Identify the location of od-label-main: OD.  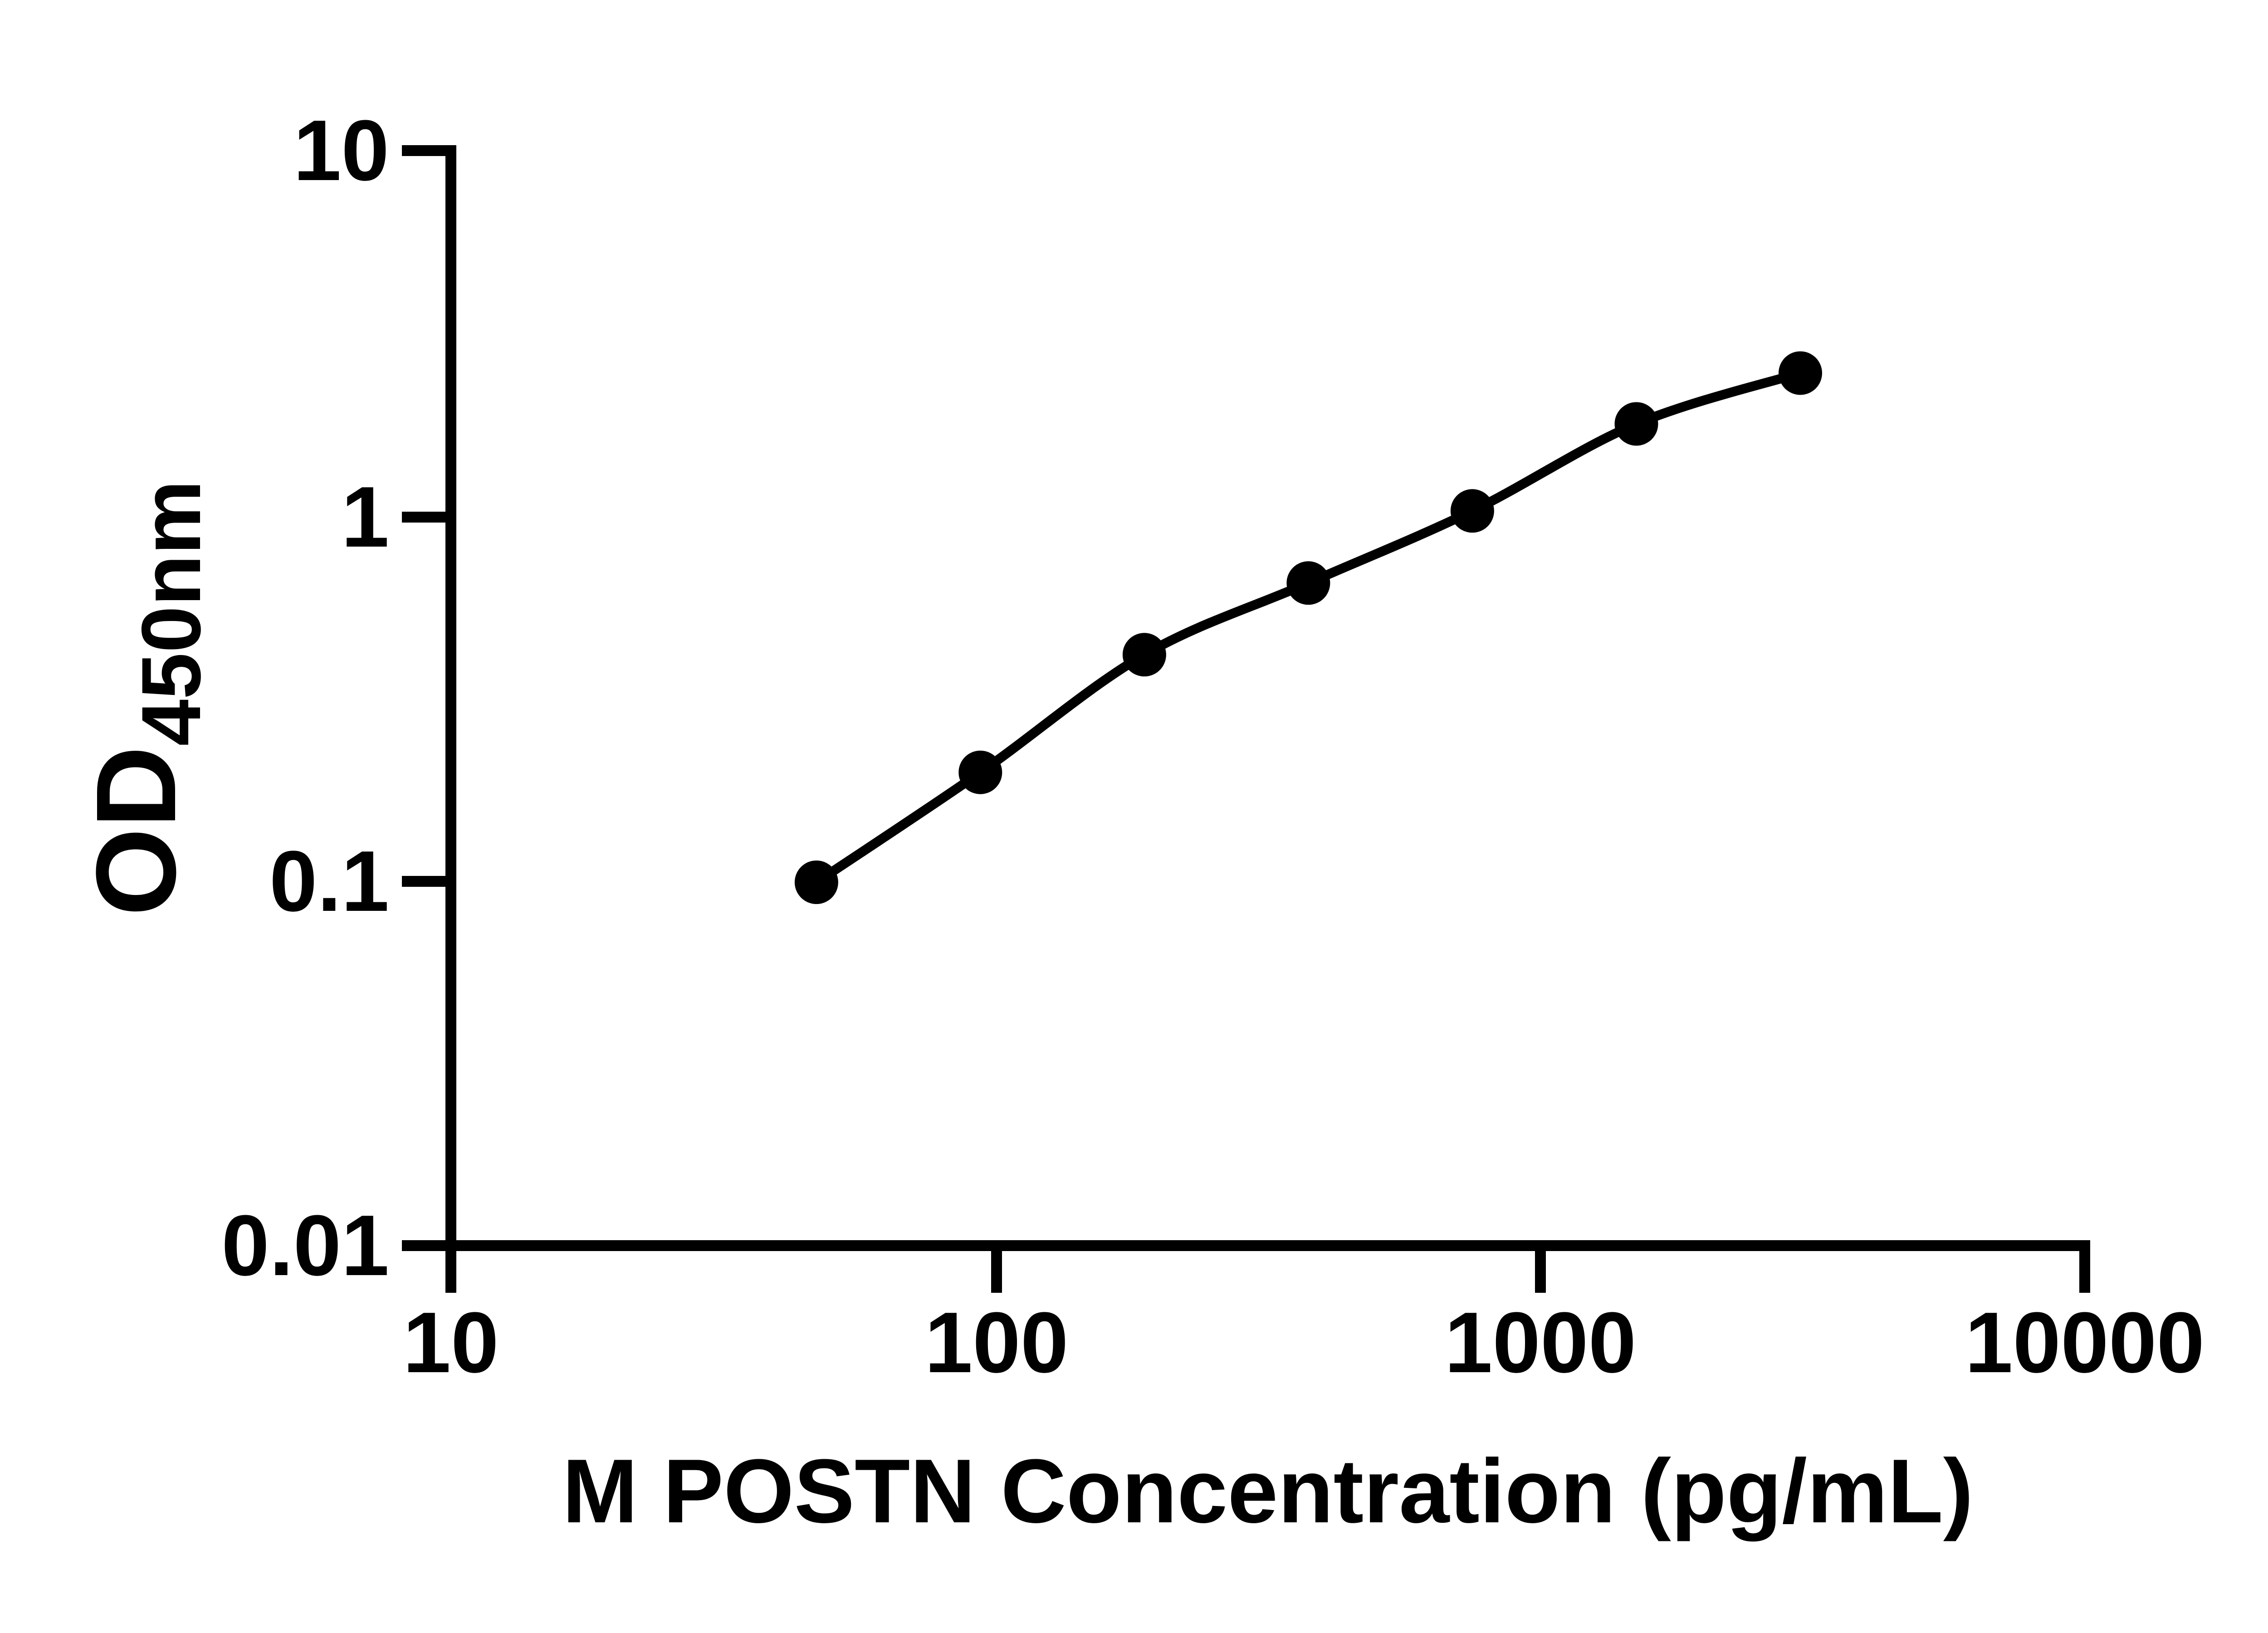
(136, 831).